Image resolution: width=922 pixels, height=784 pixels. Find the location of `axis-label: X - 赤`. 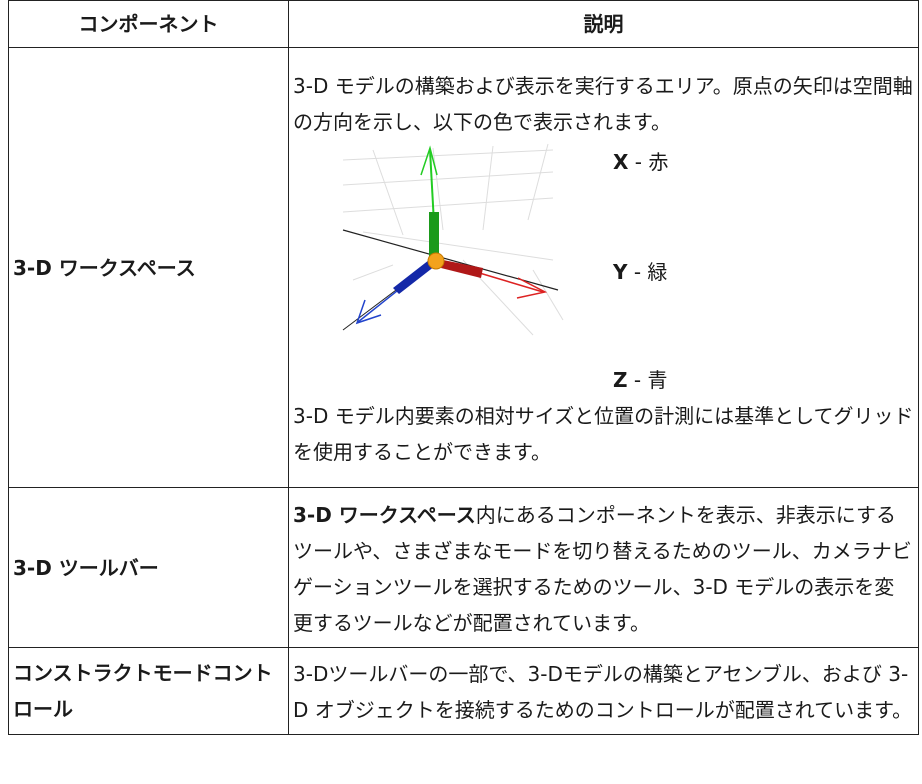

axis-label: X - 赤 is located at coordinates (640, 162).